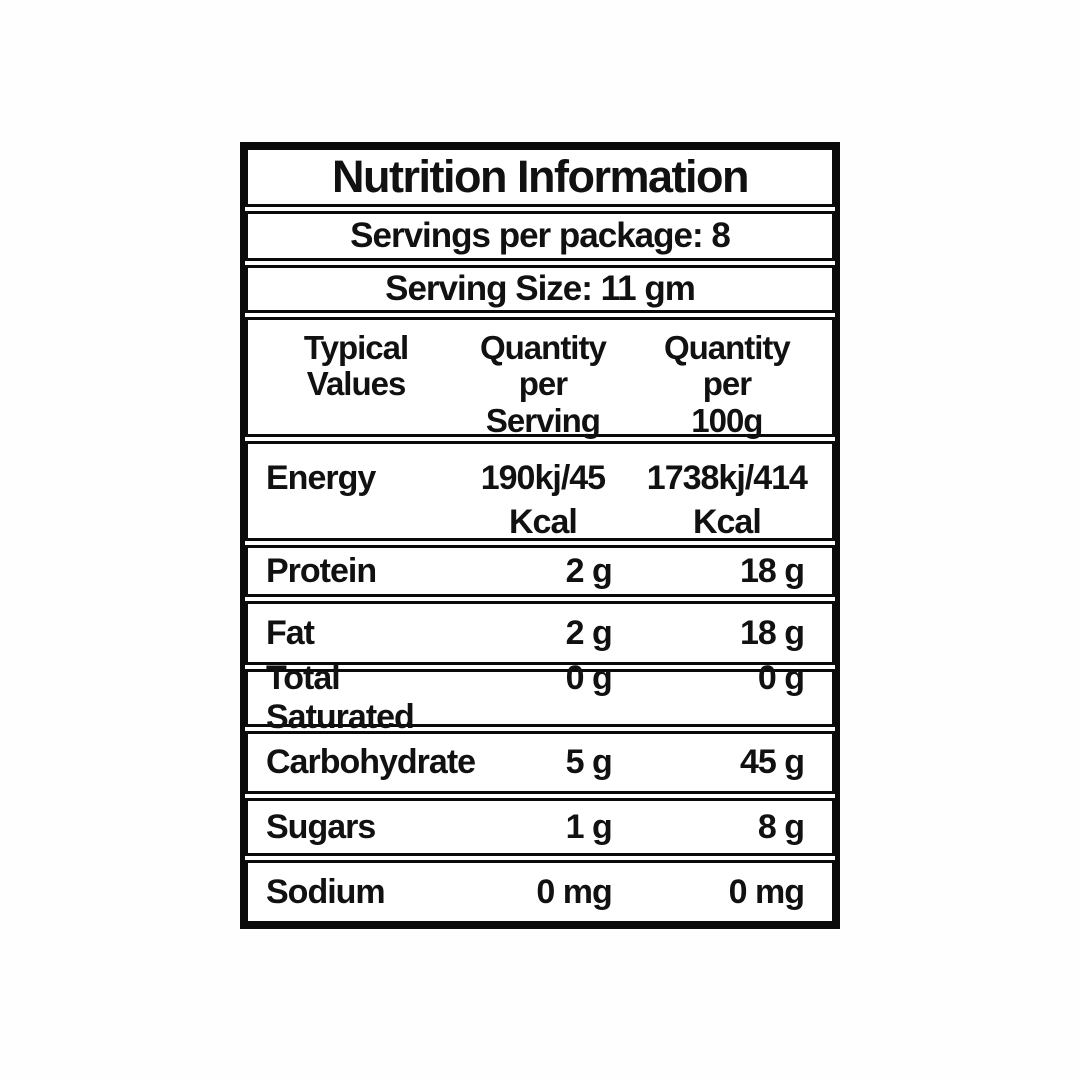 The height and width of the screenshot is (1080, 1080). Describe the element at coordinates (340, 697) in the screenshot. I see `total-saturated-name: Total Saturated` at that location.